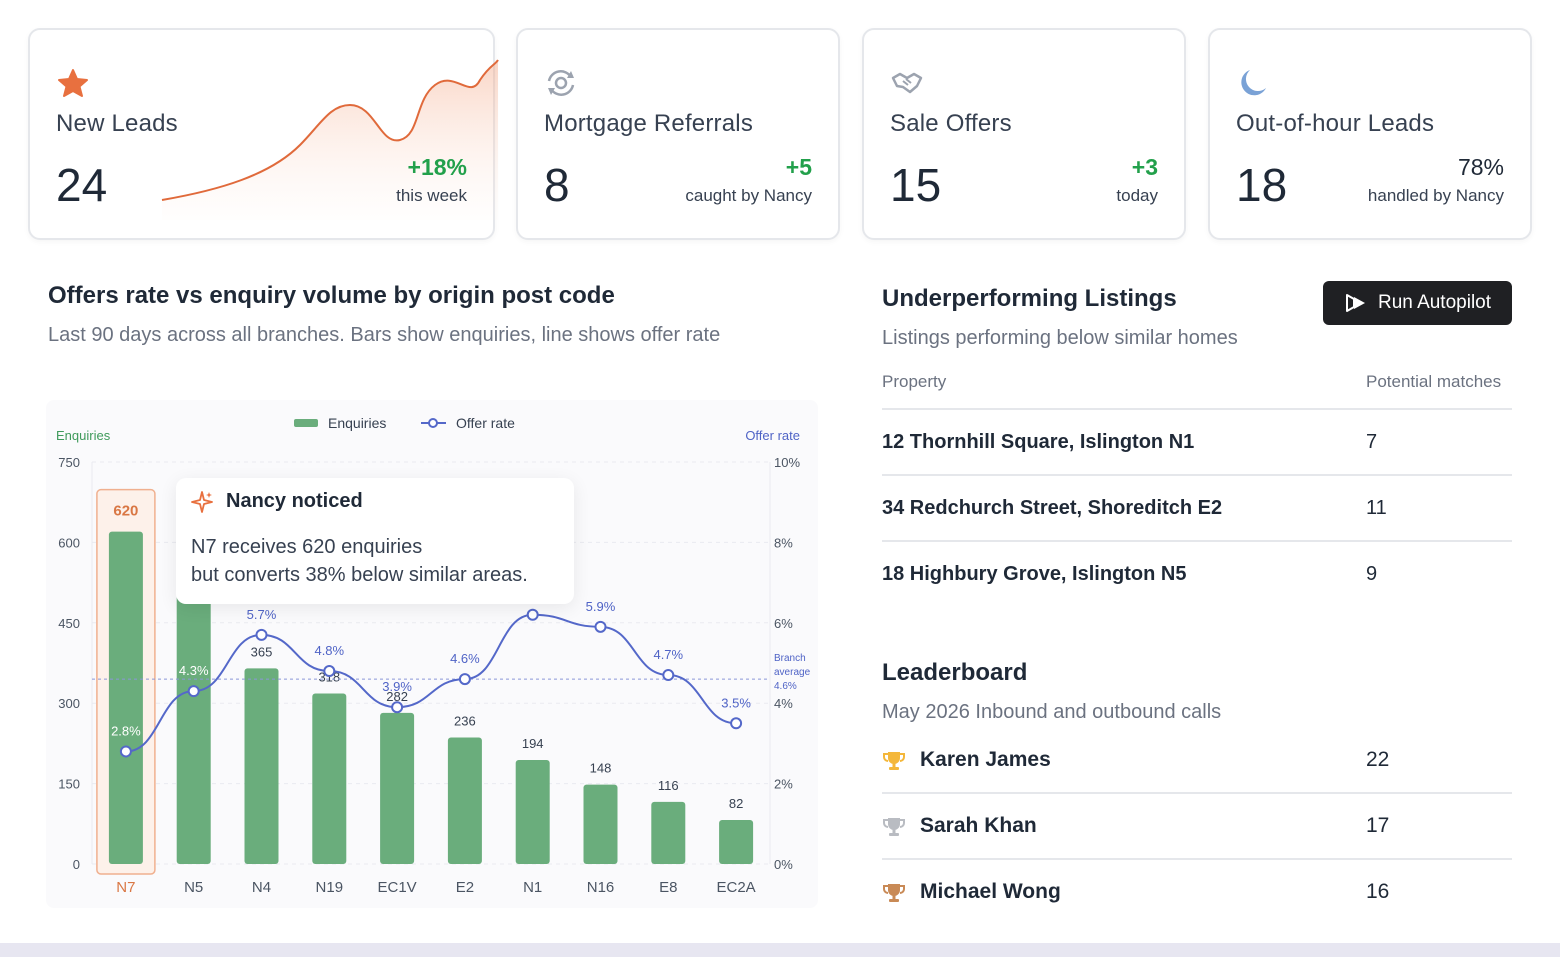  I want to click on kpi-label: Sale Offers, so click(951, 123).